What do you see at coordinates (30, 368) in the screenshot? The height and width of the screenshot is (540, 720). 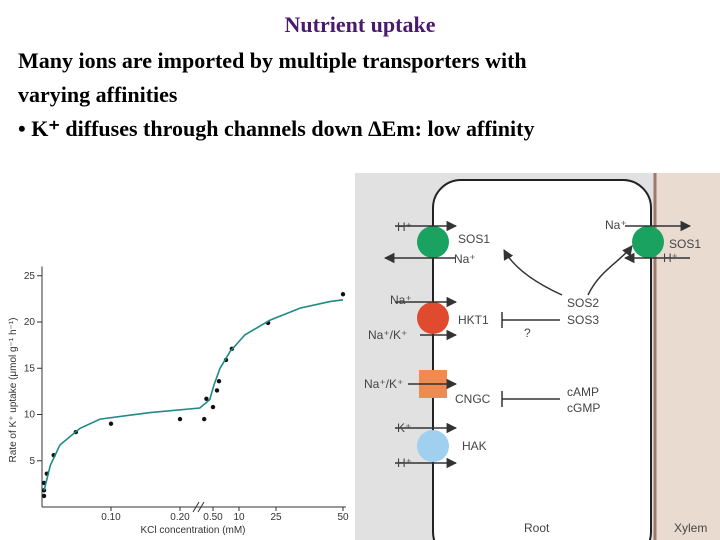 I see `y-tick-label: 15` at bounding box center [30, 368].